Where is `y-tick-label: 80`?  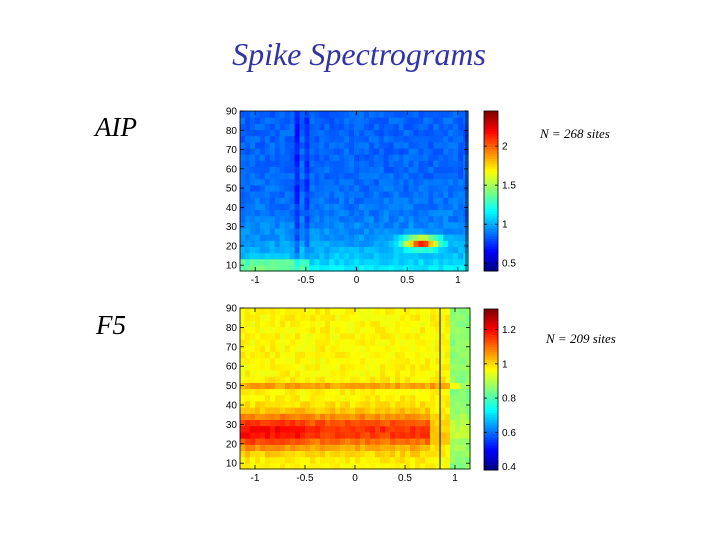 y-tick-label: 80 is located at coordinates (232, 131).